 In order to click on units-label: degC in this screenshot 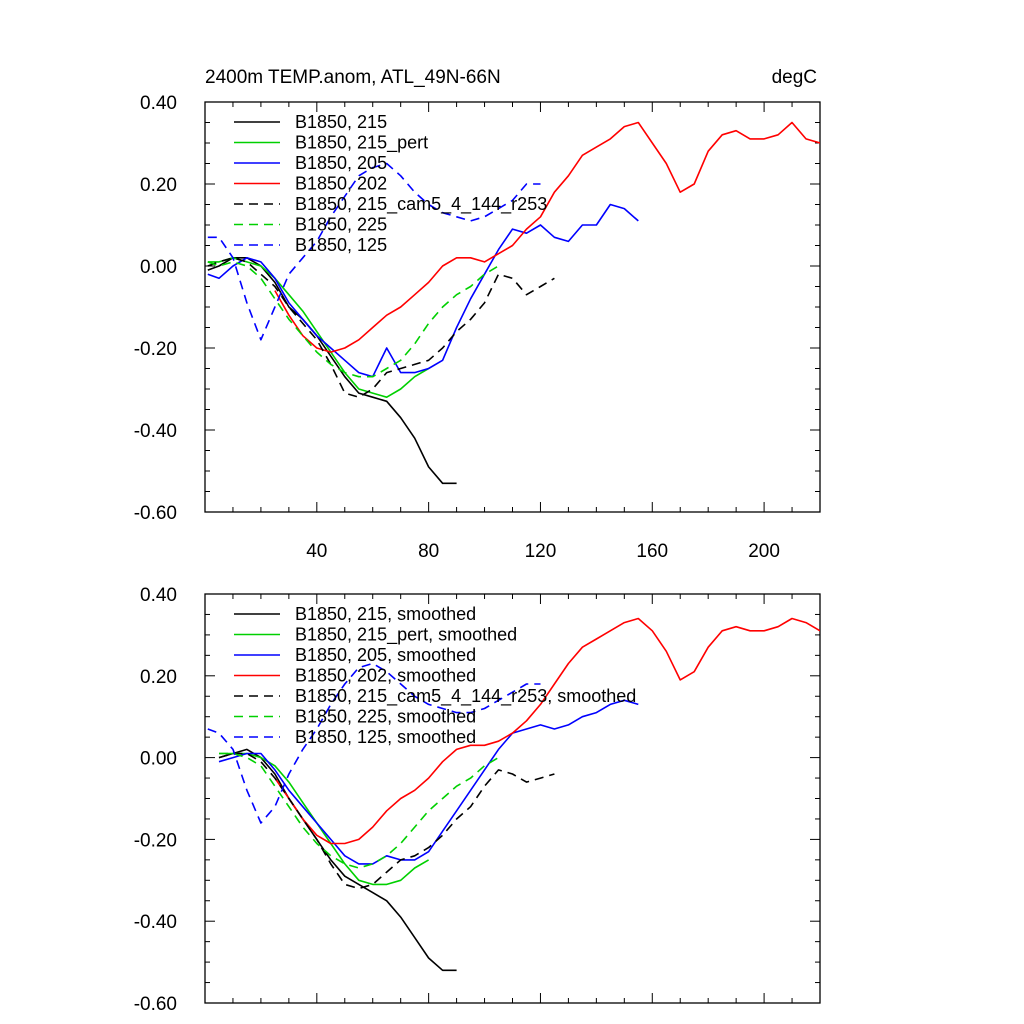, I will do `click(794, 77)`.